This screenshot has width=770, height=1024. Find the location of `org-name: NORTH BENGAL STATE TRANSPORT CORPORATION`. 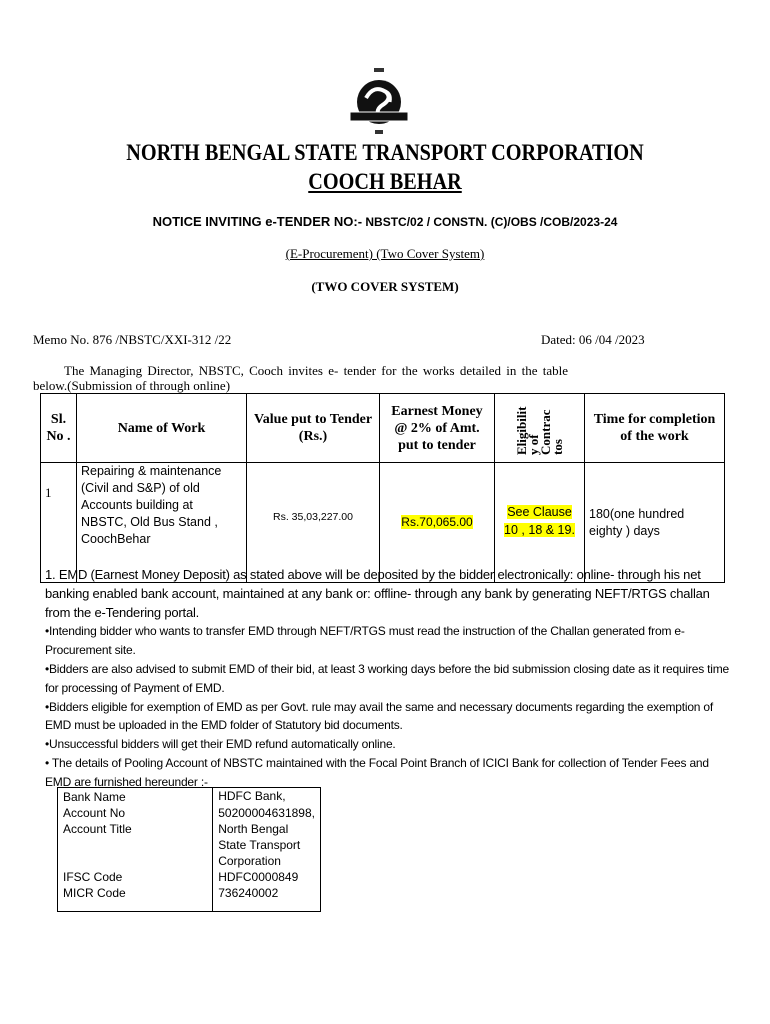

org-name: NORTH BENGAL STATE TRANSPORT CORPORATION is located at coordinates (385, 152).